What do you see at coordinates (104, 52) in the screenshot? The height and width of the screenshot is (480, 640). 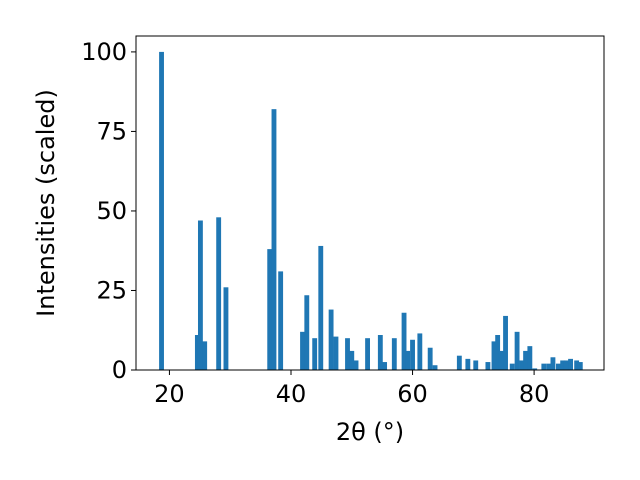 I see `y-tick-label: 100` at bounding box center [104, 52].